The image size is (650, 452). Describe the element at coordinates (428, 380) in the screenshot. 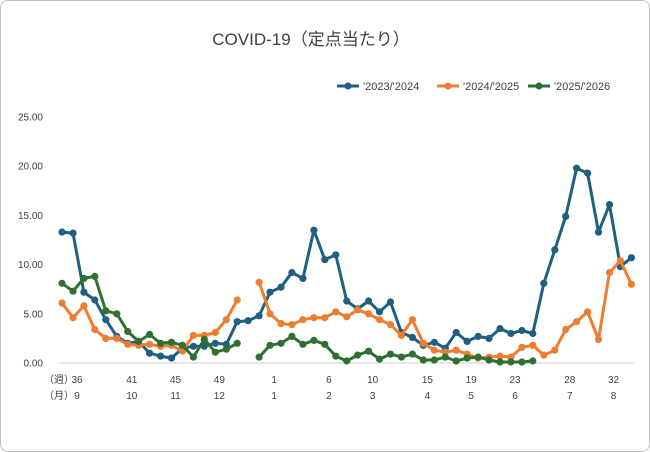

I see `x-tick-week: 15` at that location.